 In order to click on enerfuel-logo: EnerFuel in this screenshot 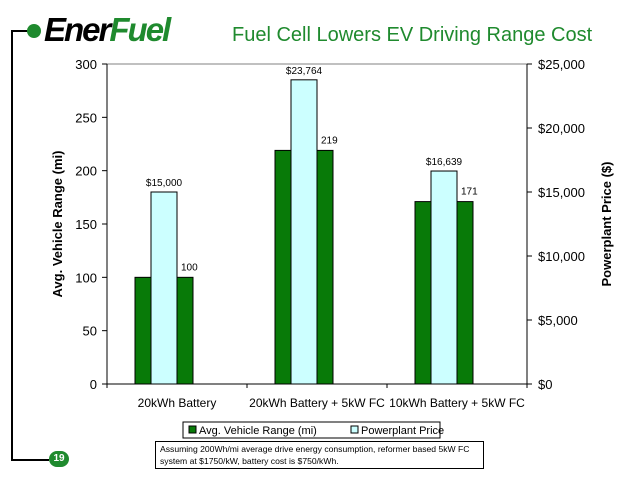, I will do `click(107, 29)`.